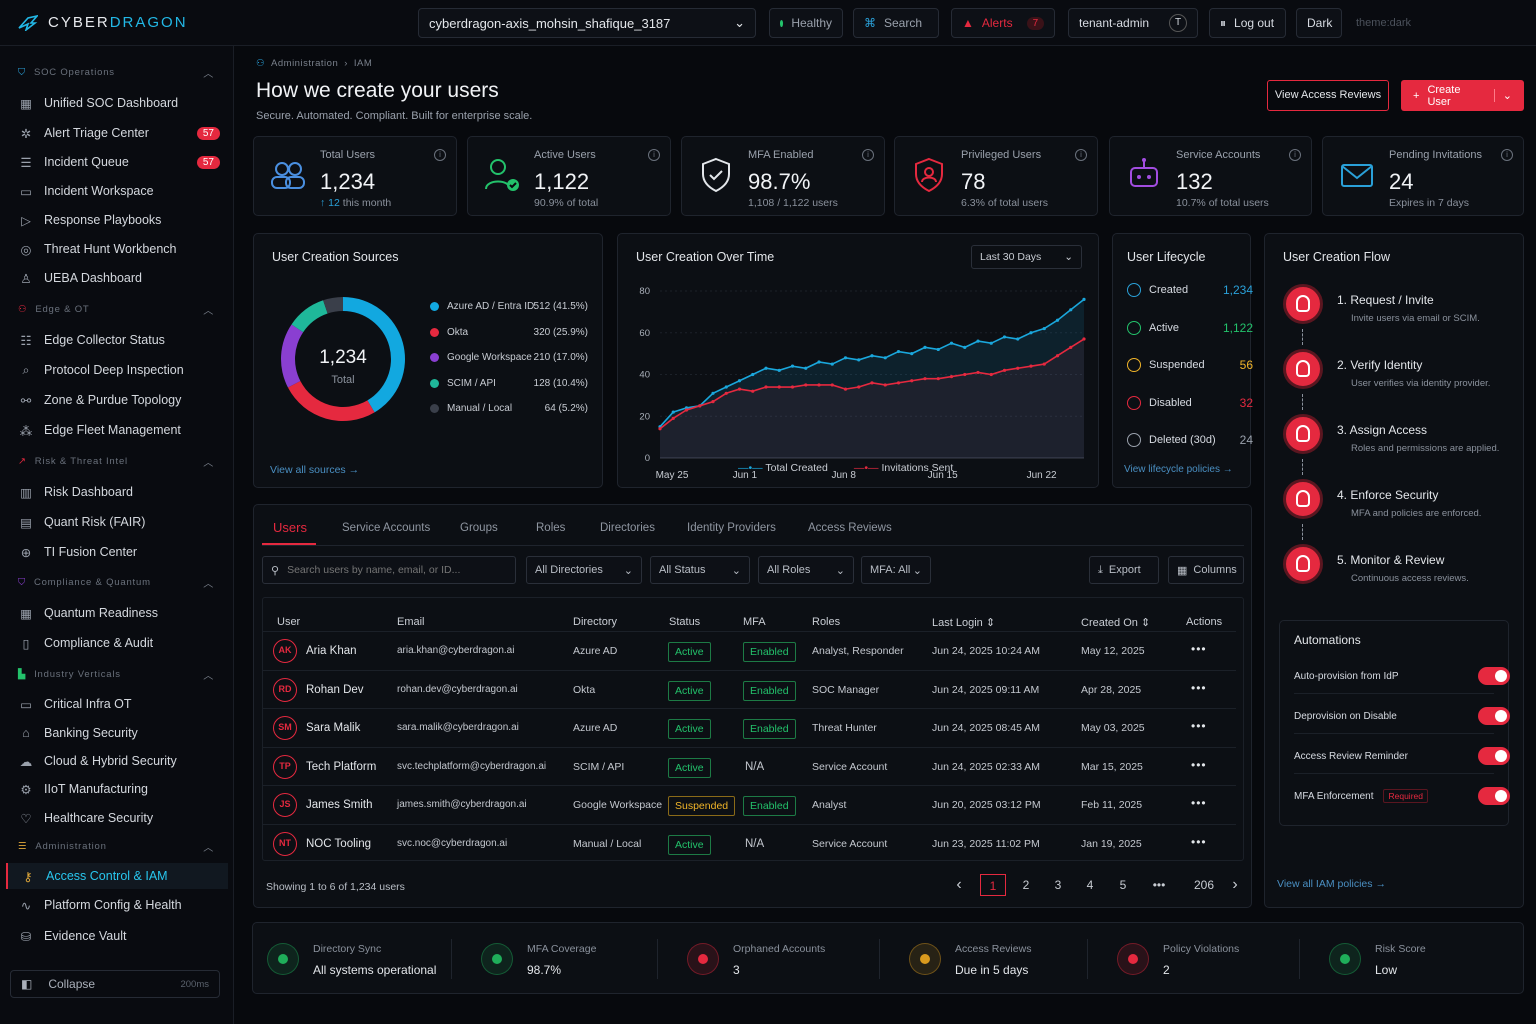 This screenshot has height=1024, width=1536. Describe the element at coordinates (595, 622) in the screenshot. I see `col-header-directory: Directory` at that location.